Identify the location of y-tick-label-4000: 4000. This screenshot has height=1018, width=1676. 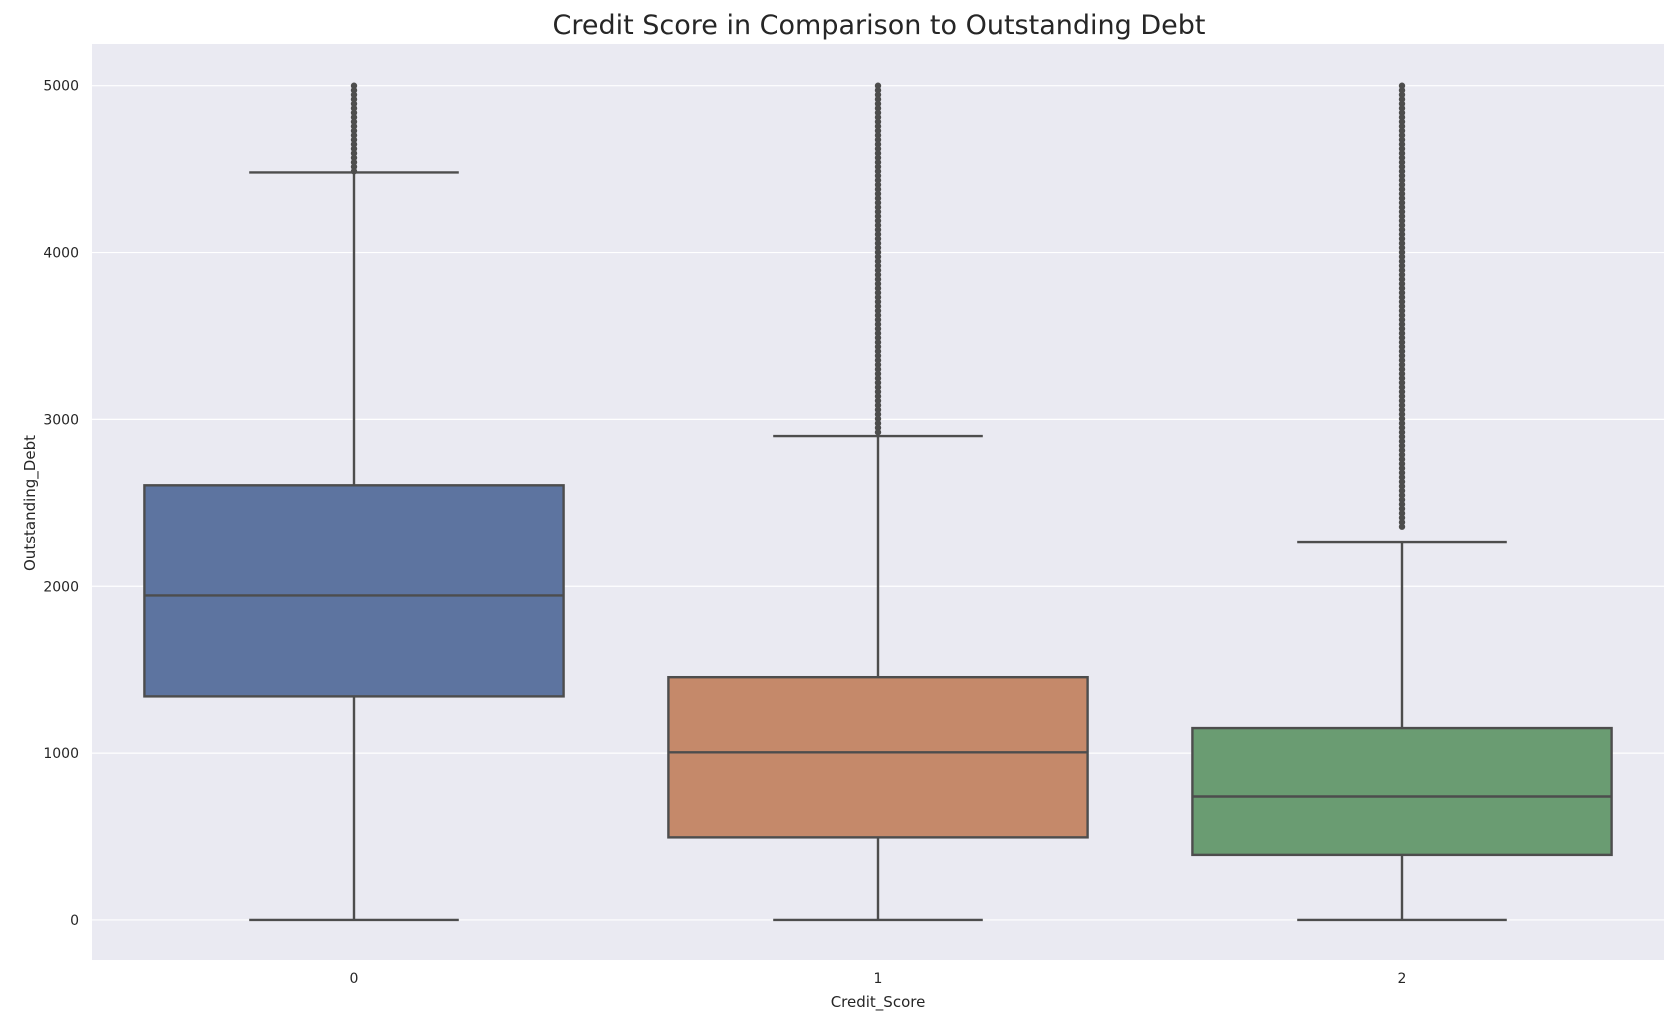
(61, 254).